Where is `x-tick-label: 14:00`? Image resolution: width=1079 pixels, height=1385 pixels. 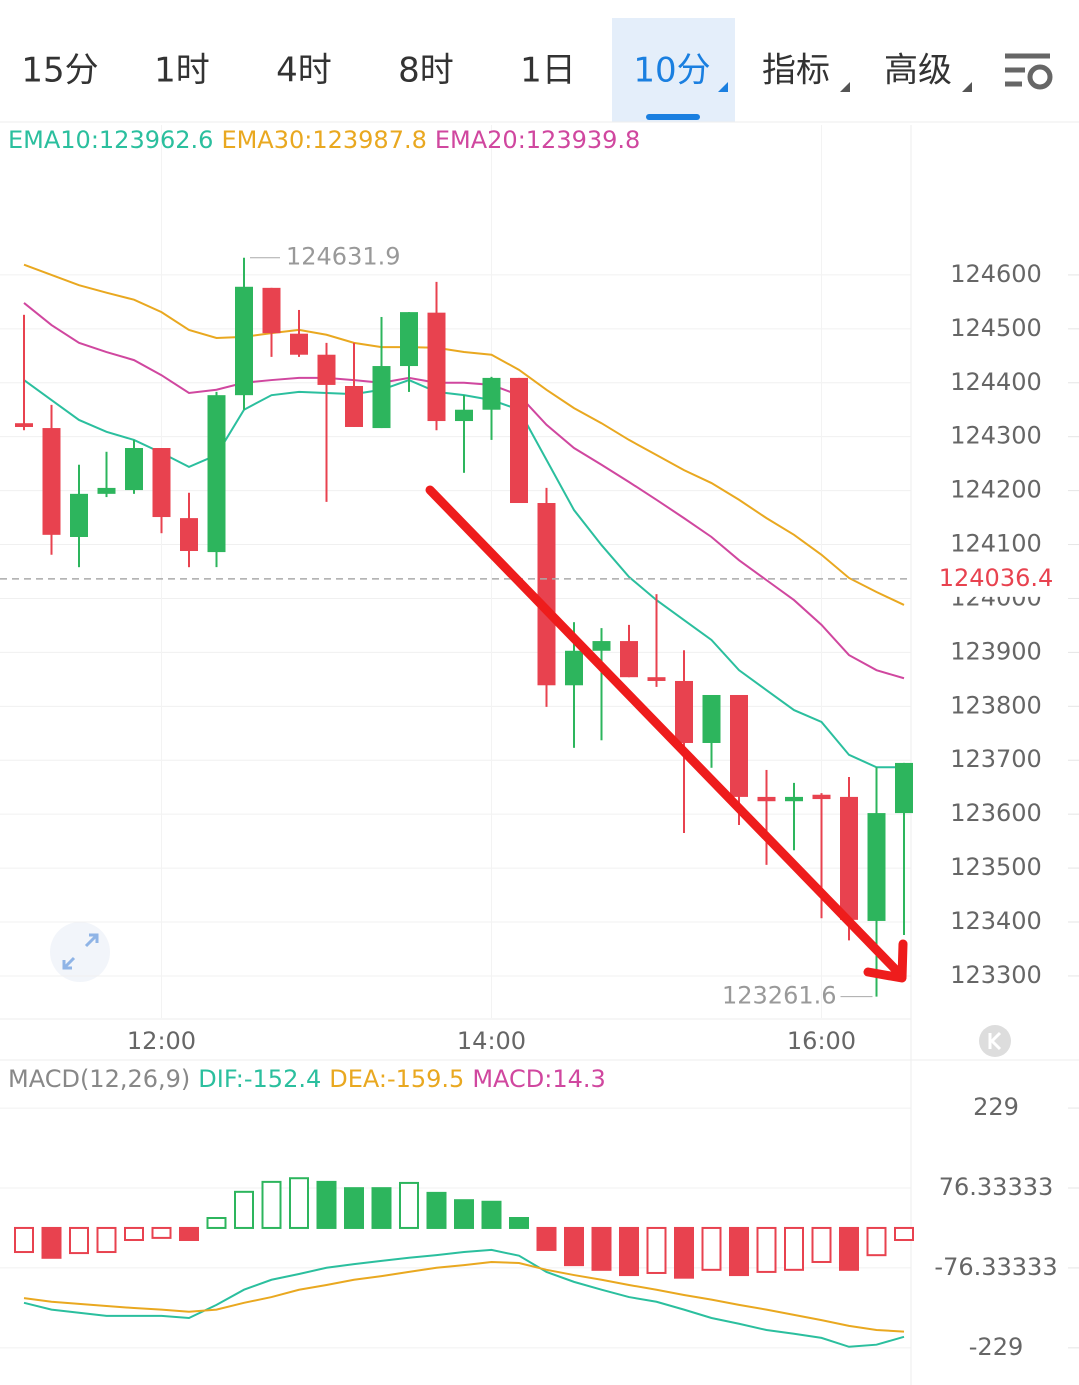 x-tick-label: 14:00 is located at coordinates (491, 1041).